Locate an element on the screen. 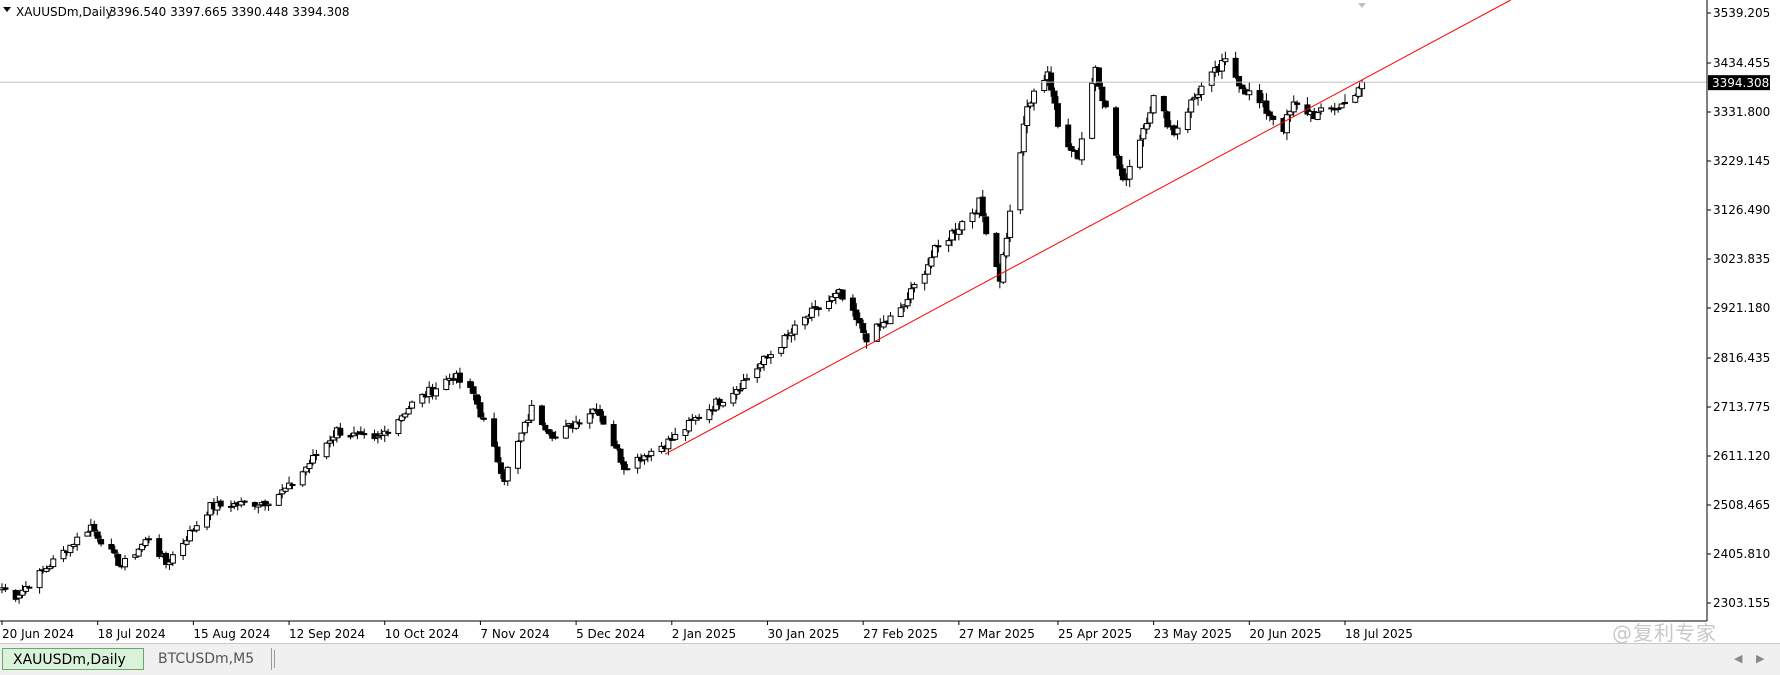  tab-xauusdm-daily: XAUUSDm,Daily is located at coordinates (73, 659).